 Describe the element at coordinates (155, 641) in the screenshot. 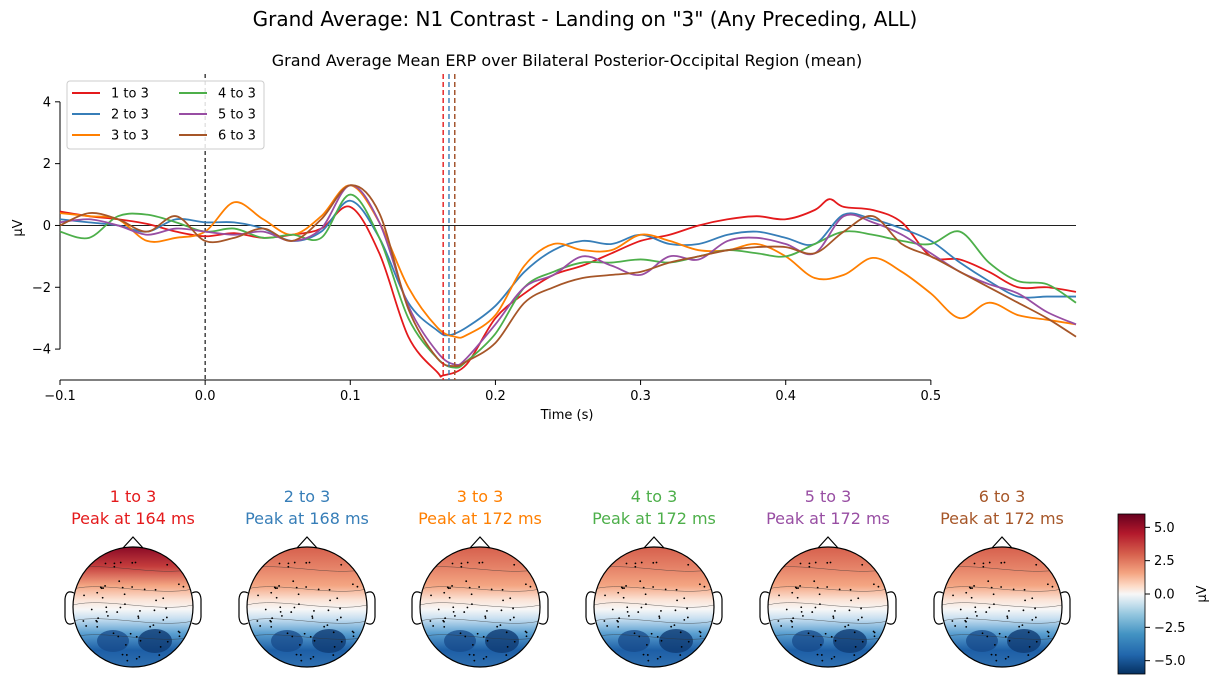

I see `topomap-right-posterior-minimum` at that location.